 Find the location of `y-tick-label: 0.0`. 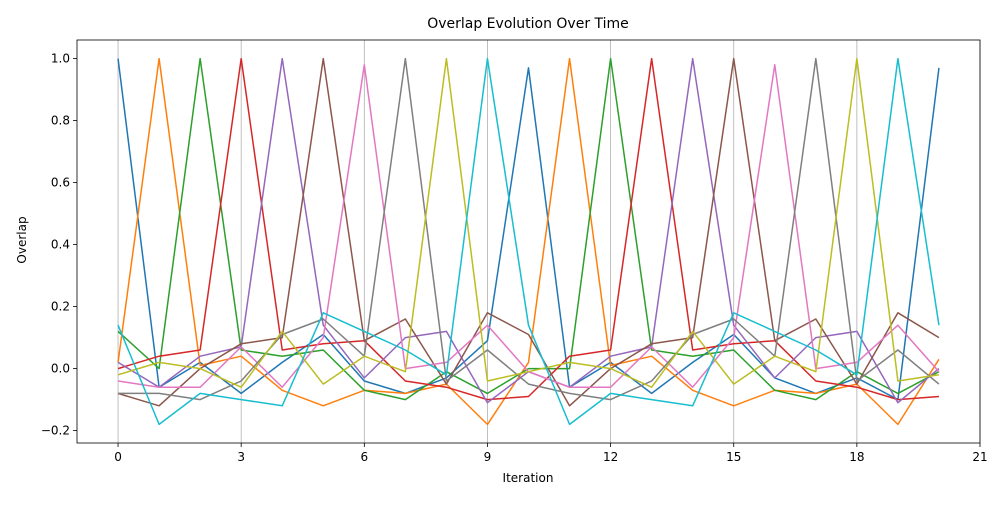

y-tick-label: 0.0 is located at coordinates (60, 369).